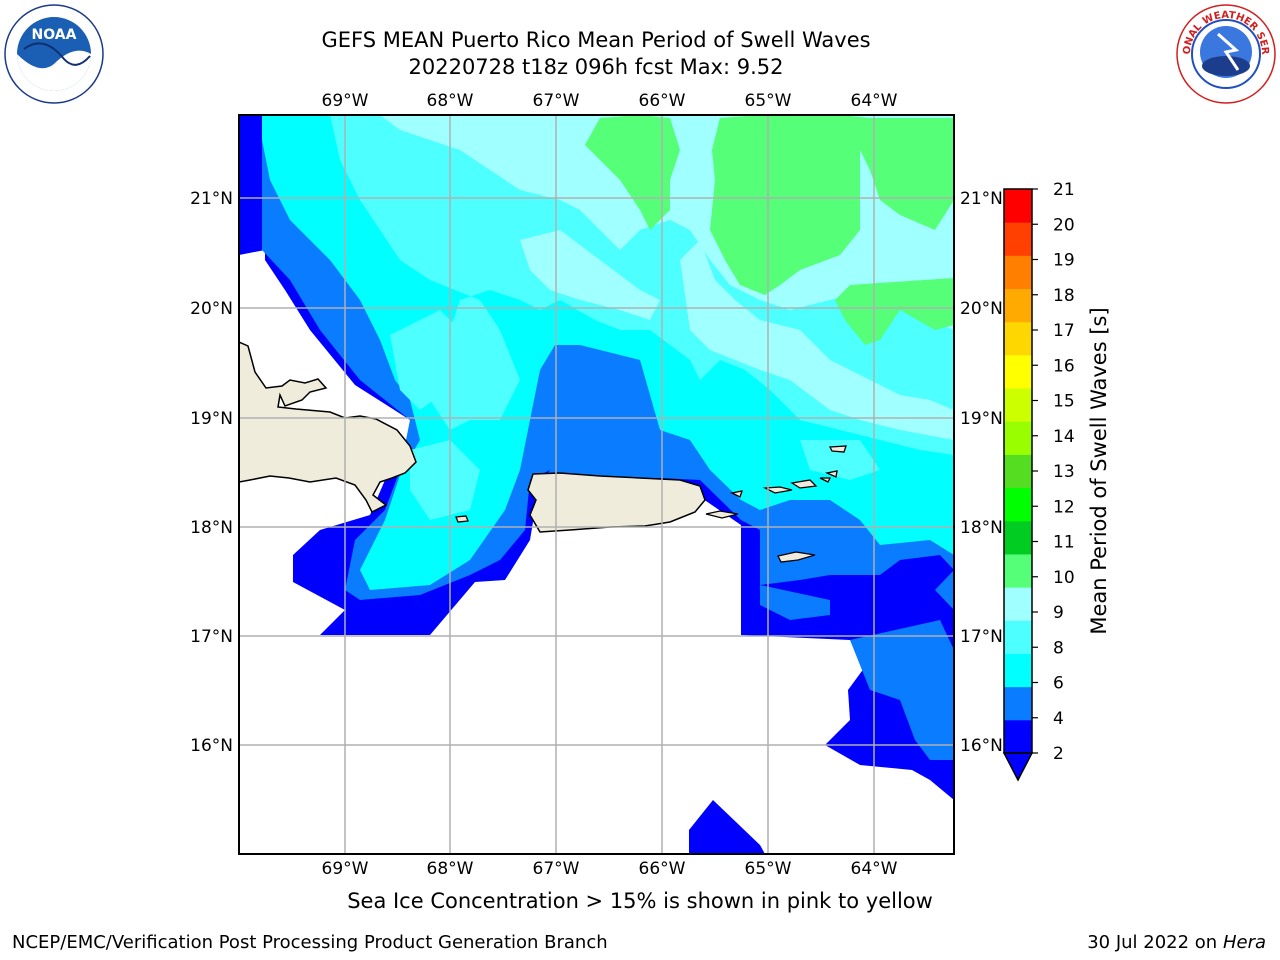 The width and height of the screenshot is (1280, 960). Describe the element at coordinates (769, 230) in the screenshot. I see `swell-period-10-11-band` at that location.